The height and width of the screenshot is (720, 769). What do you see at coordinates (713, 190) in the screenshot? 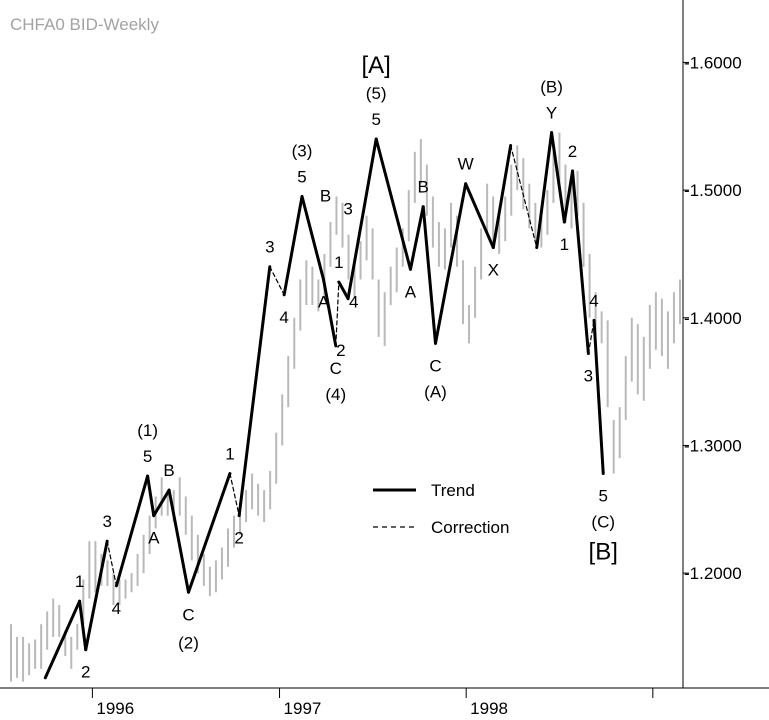
I see `y-tick-label: -1.5000` at bounding box center [713, 190].